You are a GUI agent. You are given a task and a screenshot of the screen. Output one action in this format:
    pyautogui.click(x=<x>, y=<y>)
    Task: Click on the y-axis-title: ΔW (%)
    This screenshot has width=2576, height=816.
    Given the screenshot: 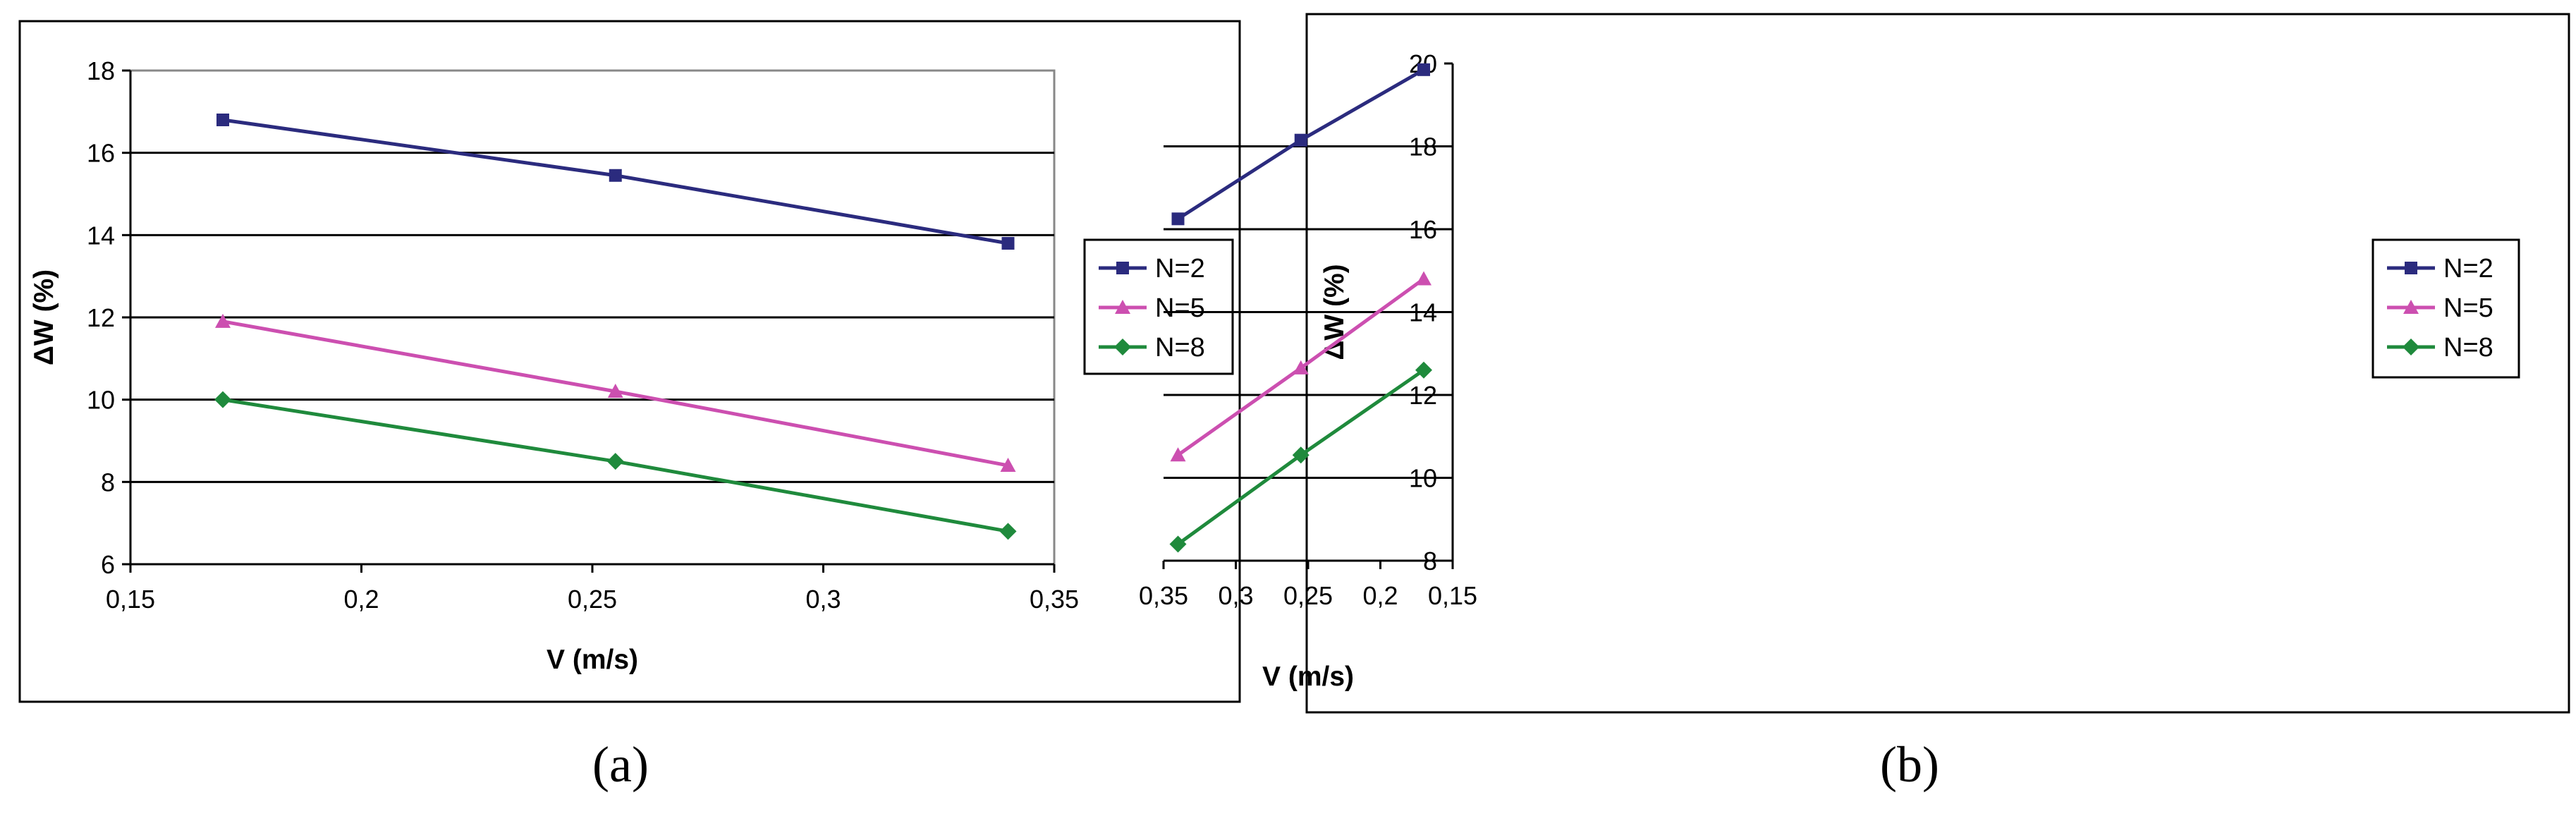 What is the action you would take?
    pyautogui.click(x=44, y=317)
    